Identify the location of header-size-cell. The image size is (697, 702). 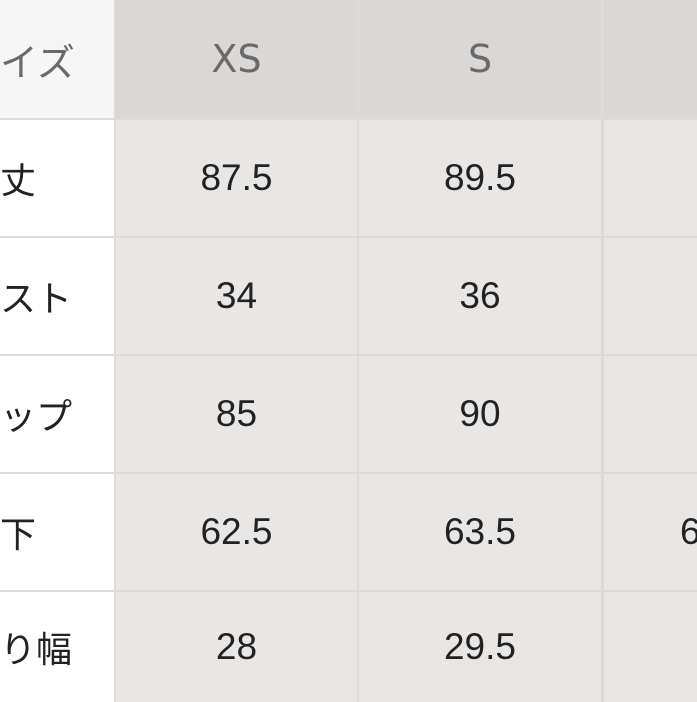
(650, 59).